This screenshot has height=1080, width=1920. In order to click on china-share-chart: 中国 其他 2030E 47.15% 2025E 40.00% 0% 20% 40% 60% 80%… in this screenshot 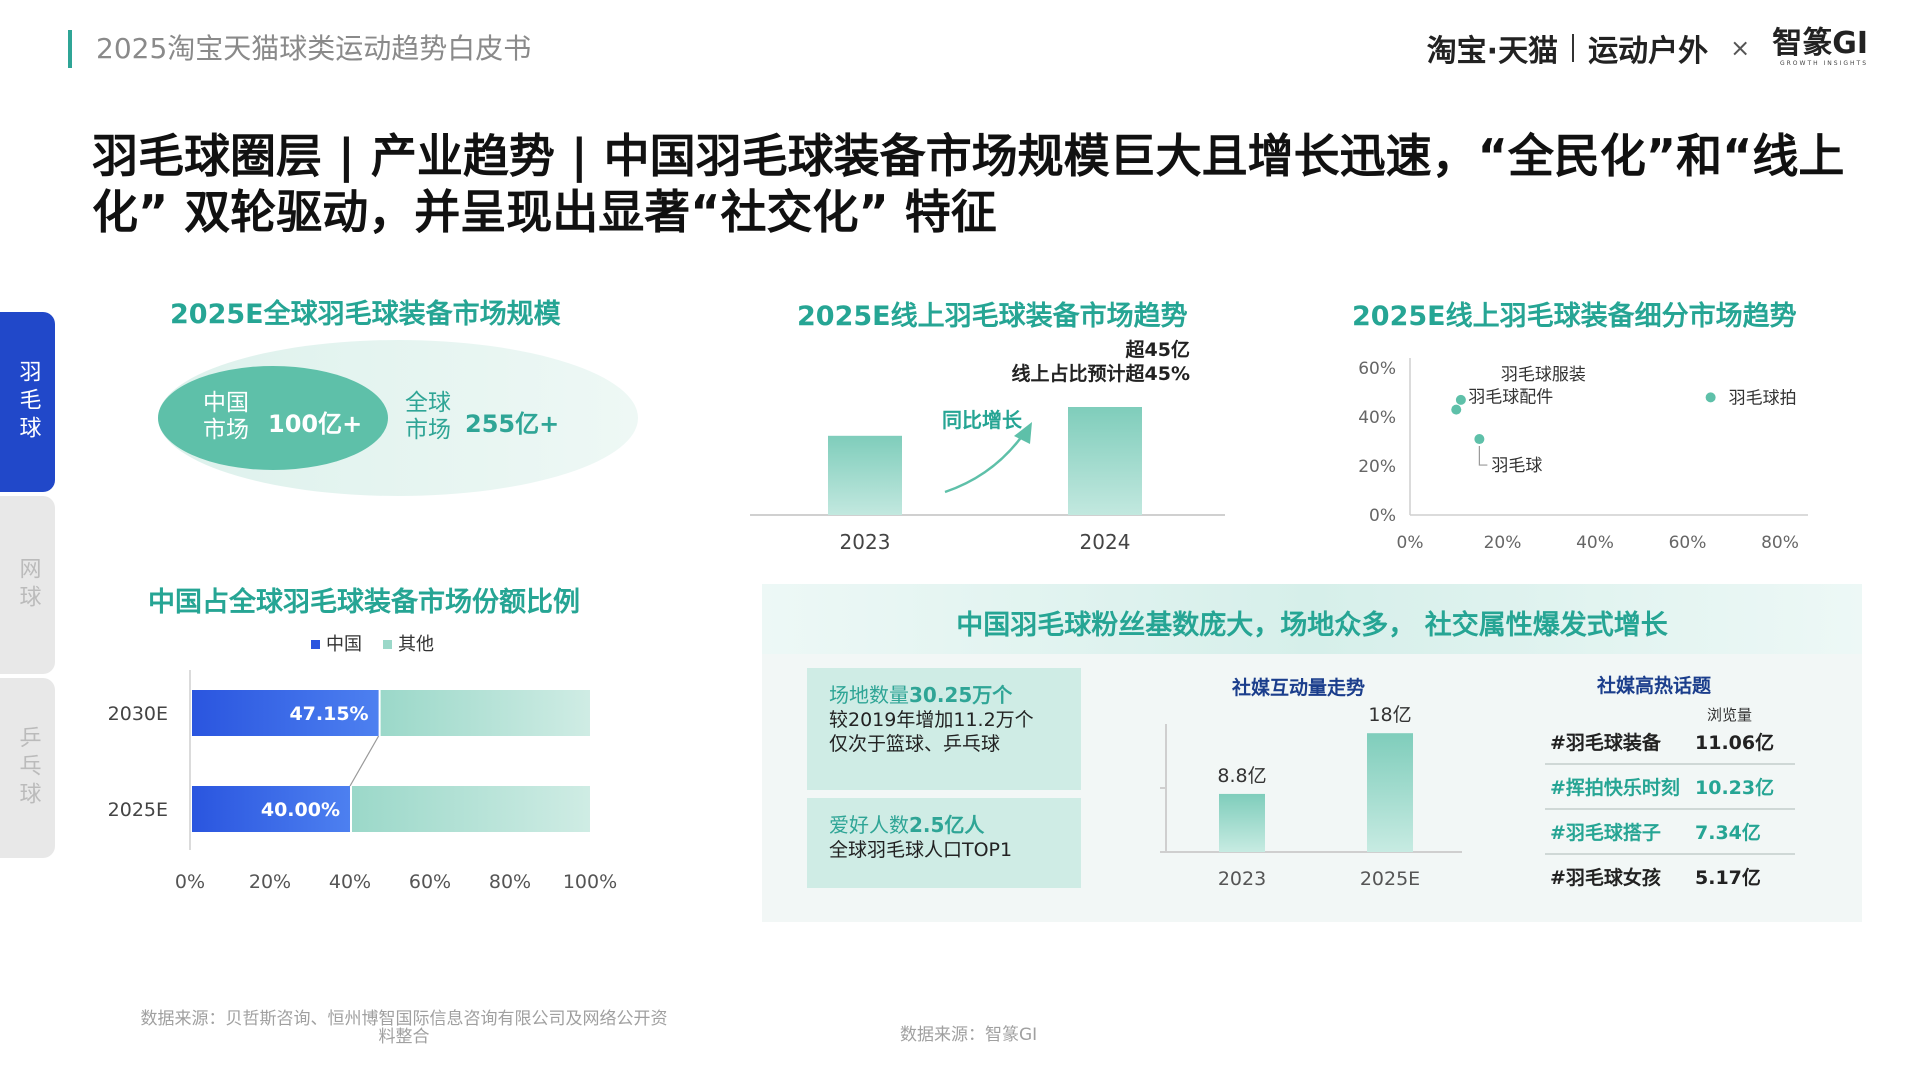, I will do `click(363, 763)`.